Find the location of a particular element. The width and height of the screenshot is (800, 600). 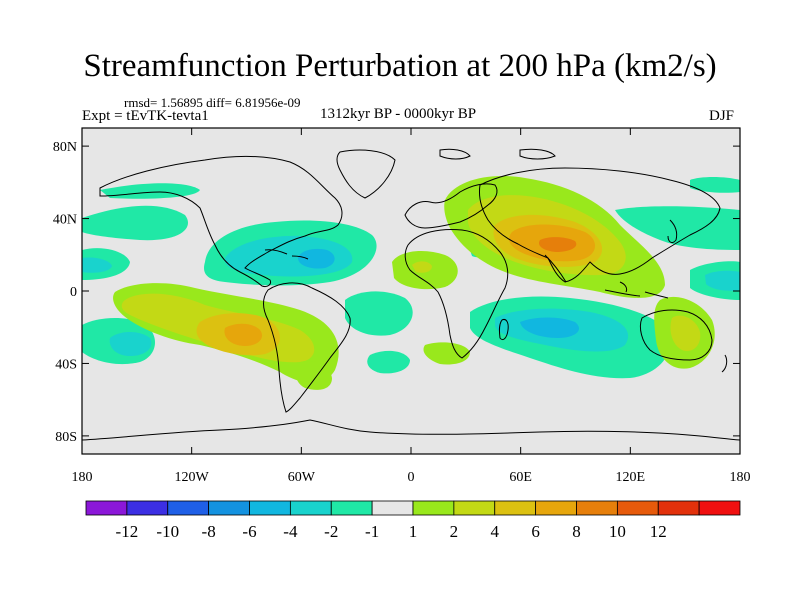

colorbar-label: 12 is located at coordinates (658, 531).